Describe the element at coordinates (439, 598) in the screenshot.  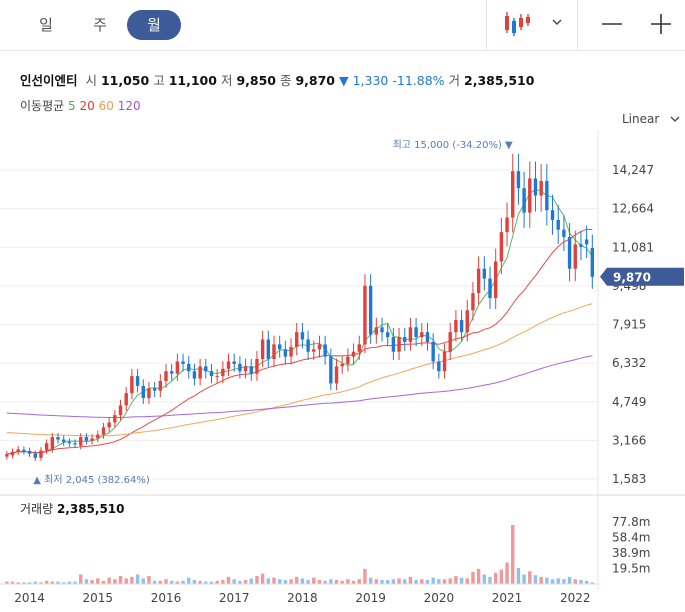
I see `year-label: 2020` at that location.